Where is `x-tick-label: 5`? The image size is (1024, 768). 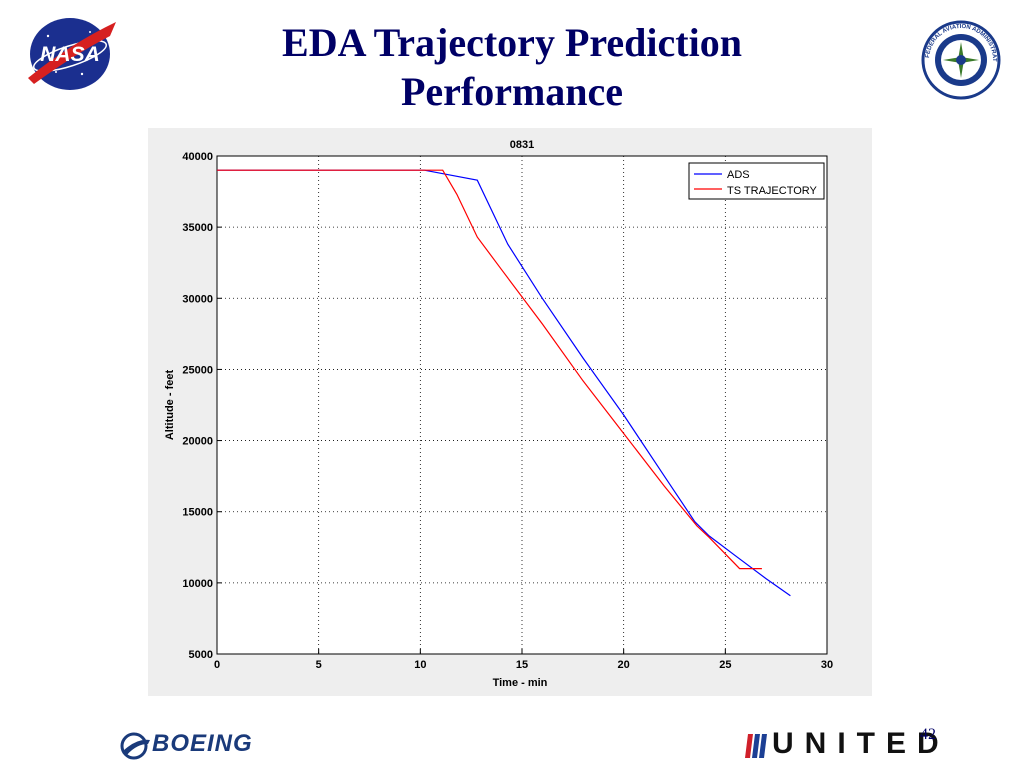
x-tick-label: 5 is located at coordinates (319, 665).